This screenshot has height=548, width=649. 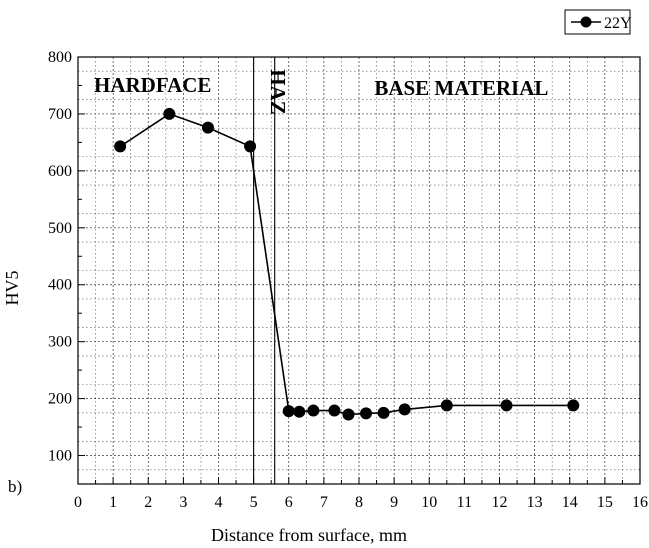 I want to click on region-label-haz: HAZ, so click(x=278, y=92).